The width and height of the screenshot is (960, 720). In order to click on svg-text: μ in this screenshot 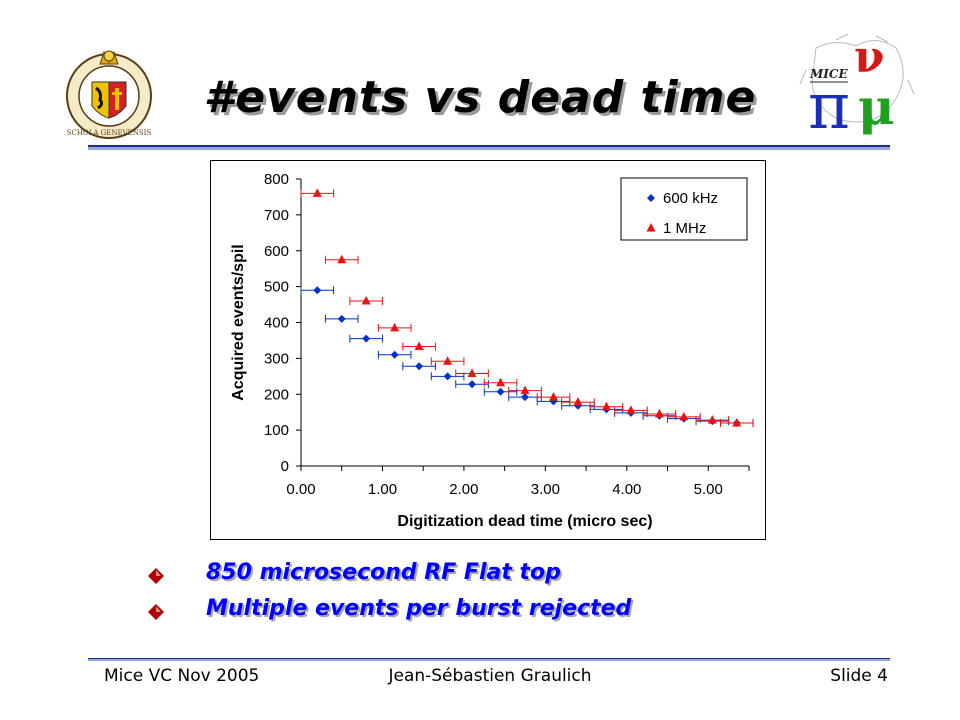, I will do `click(876, 106)`.